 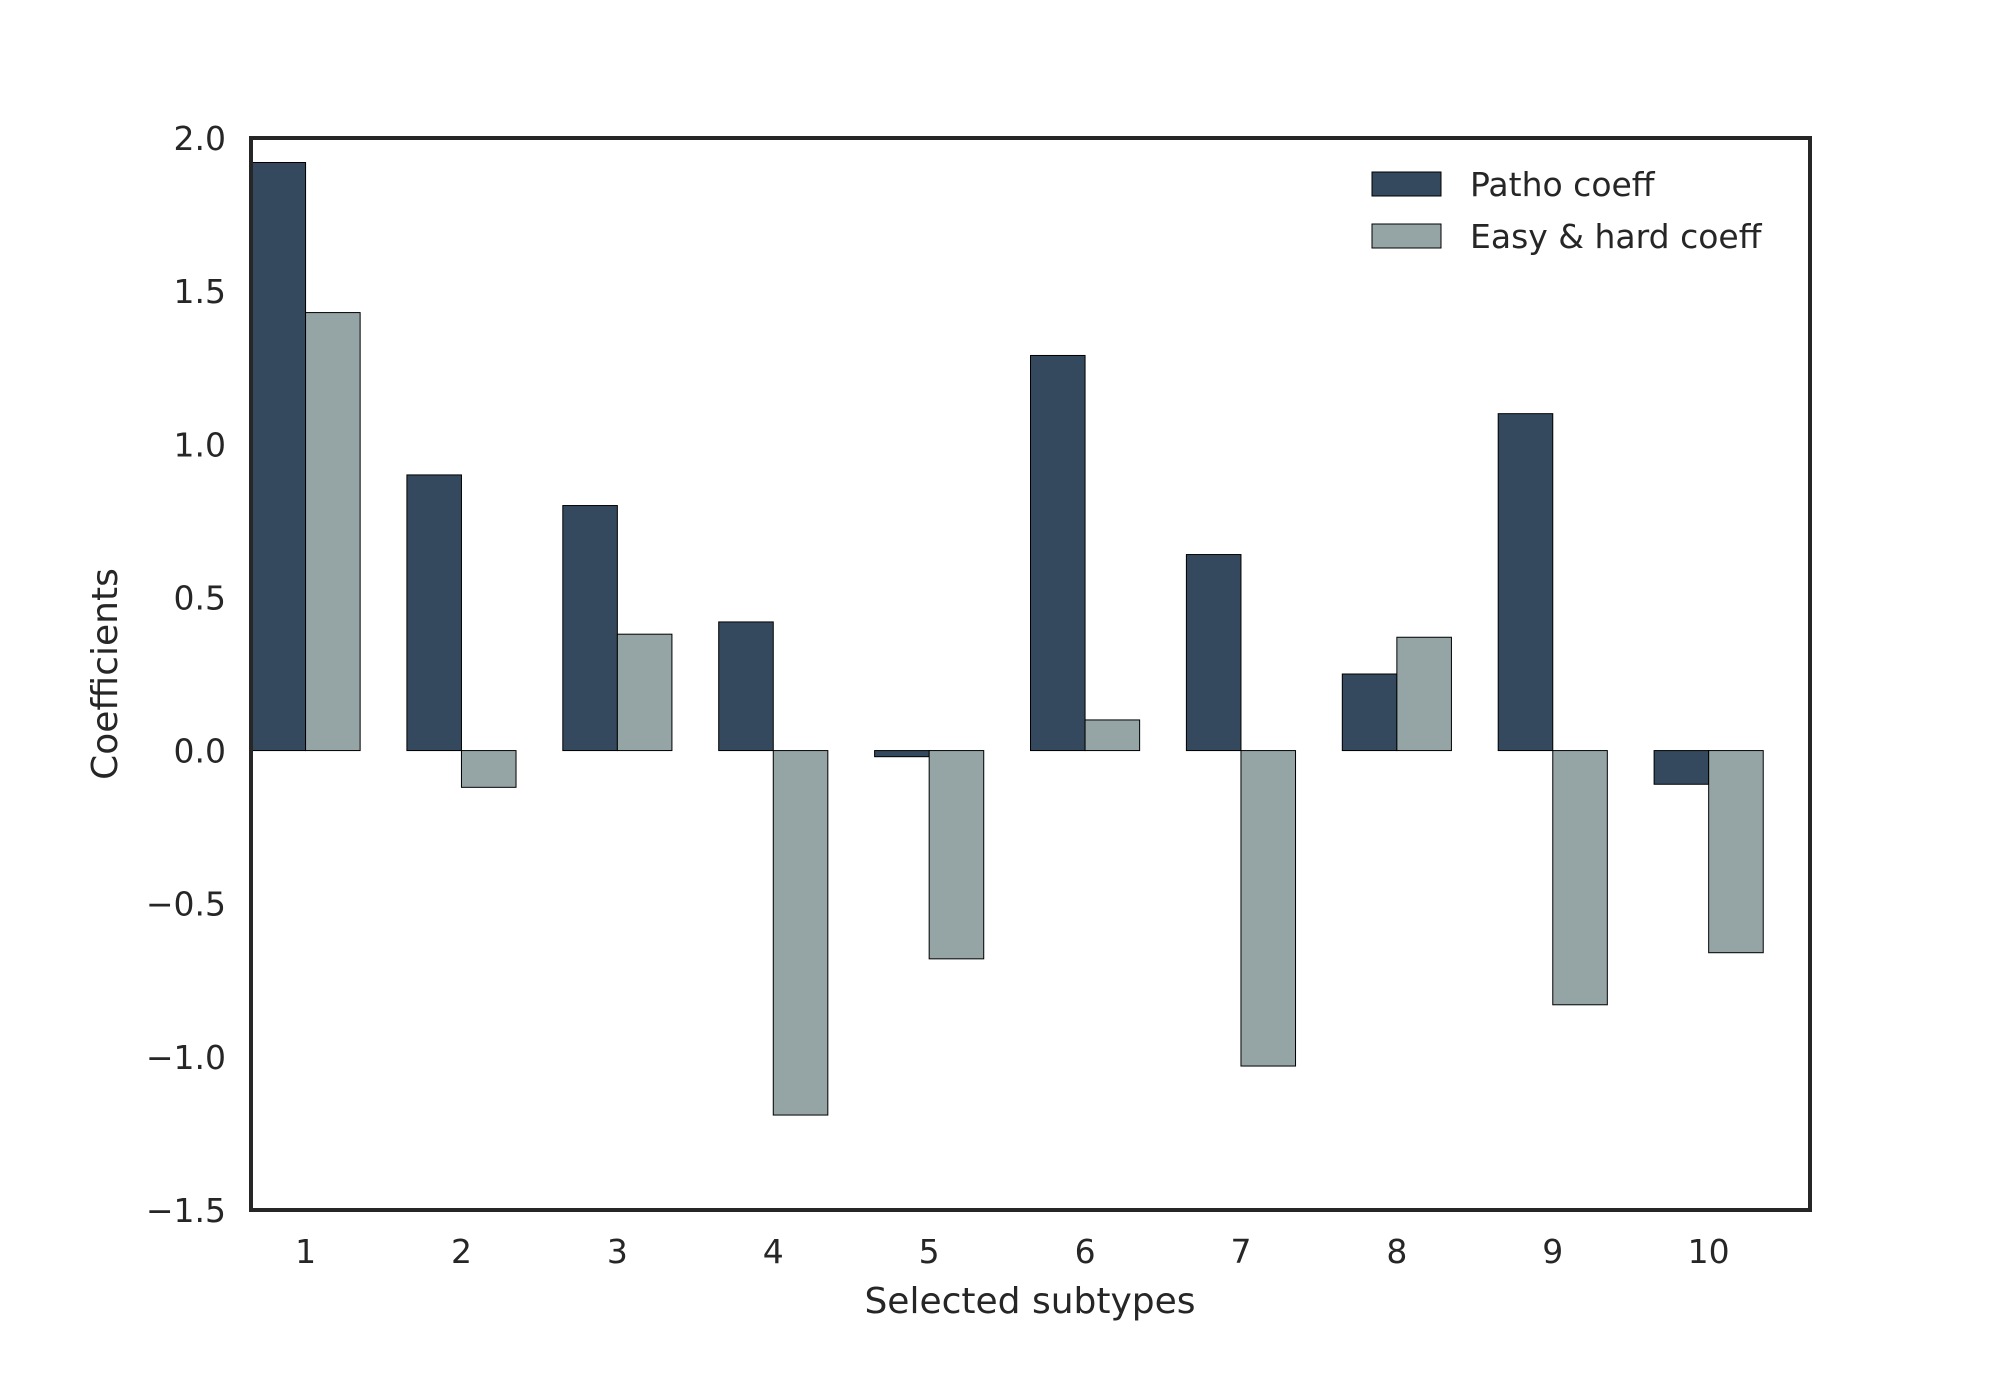 I want to click on y-tick-label: 1.0, so click(x=200, y=444).